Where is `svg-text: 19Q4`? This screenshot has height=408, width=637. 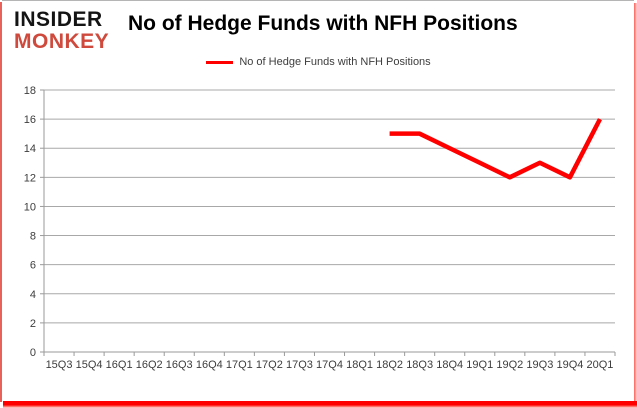
svg-text: 19Q4 is located at coordinates (569, 365).